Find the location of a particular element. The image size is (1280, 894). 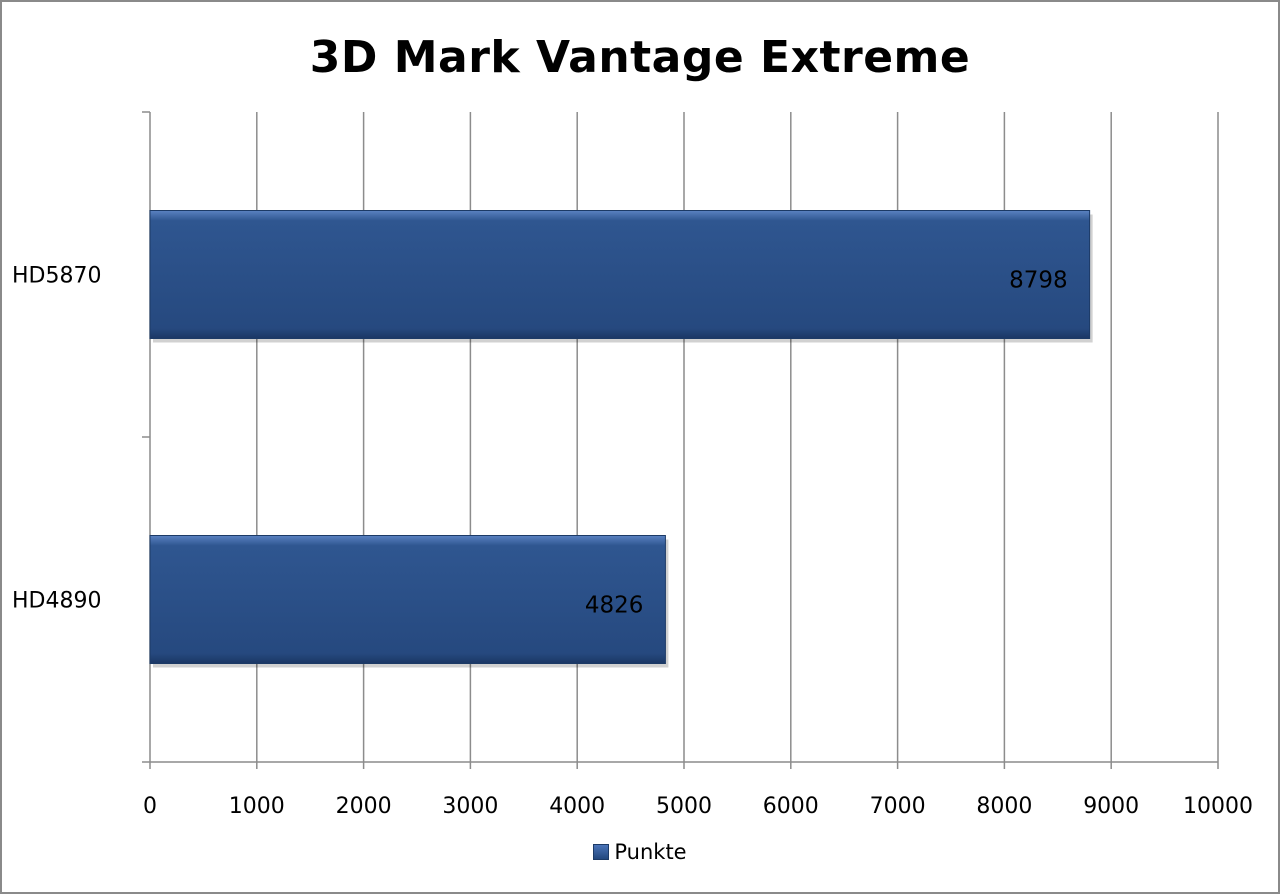

y-category-label: HD4890 is located at coordinates (56, 601).